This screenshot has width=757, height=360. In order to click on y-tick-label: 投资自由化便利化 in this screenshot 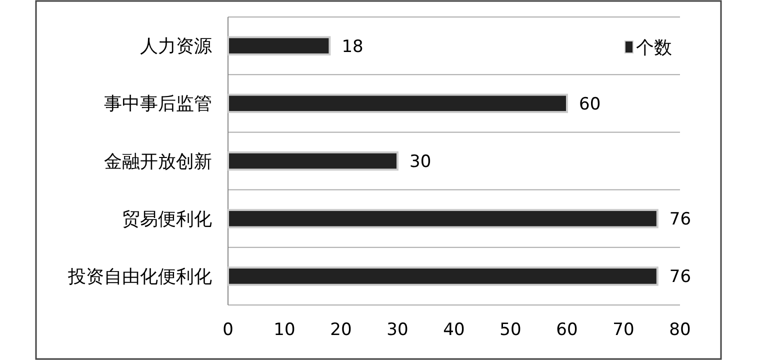, I will do `click(139, 277)`.